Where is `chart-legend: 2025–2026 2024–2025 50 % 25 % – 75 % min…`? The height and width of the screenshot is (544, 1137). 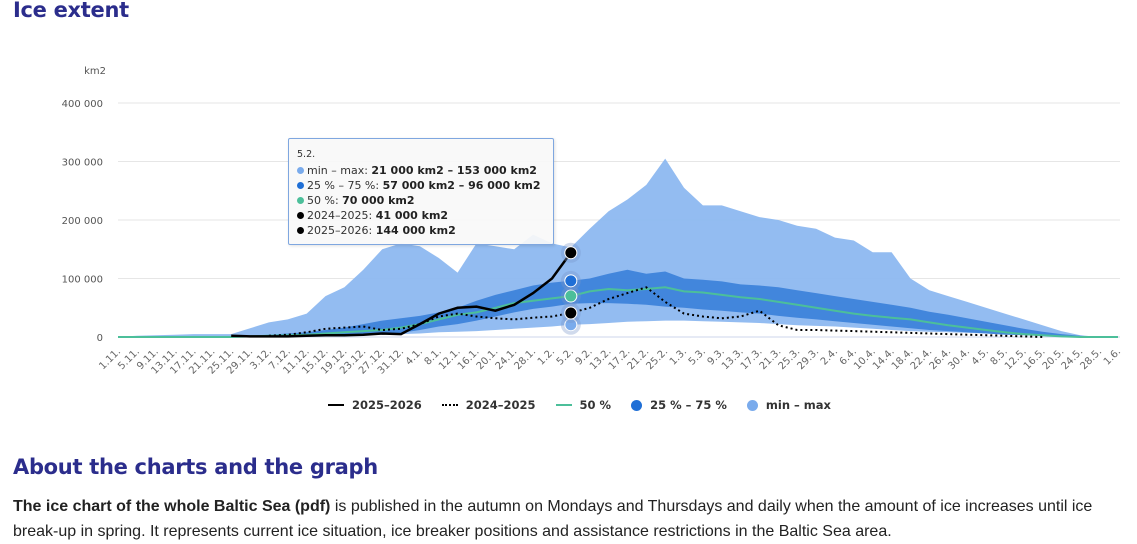 chart-legend: 2025–2026 2024–2025 50 % 25 % – 75 % min… is located at coordinates (589, 405).